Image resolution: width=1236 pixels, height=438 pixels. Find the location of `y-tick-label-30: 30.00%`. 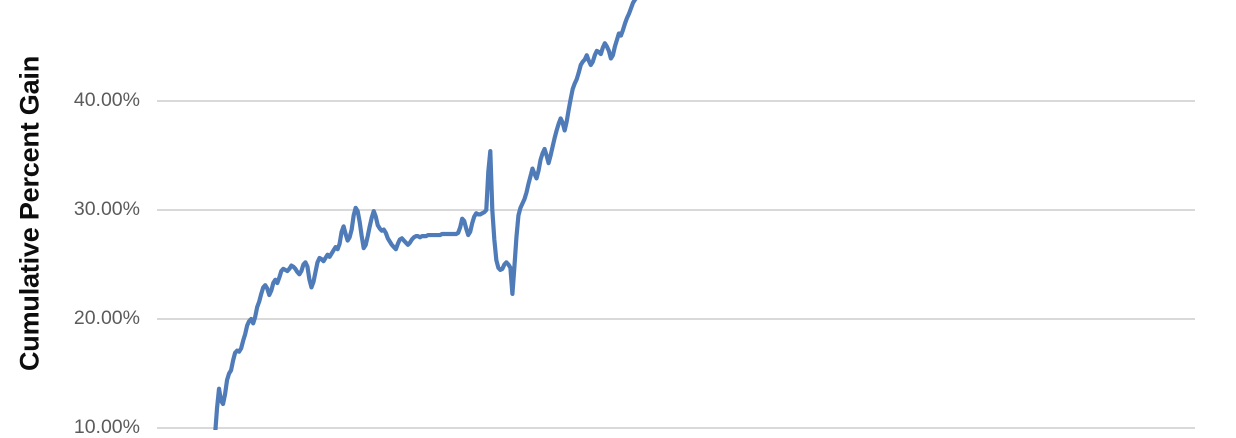

y-tick-label-30: 30.00% is located at coordinates (106, 209).